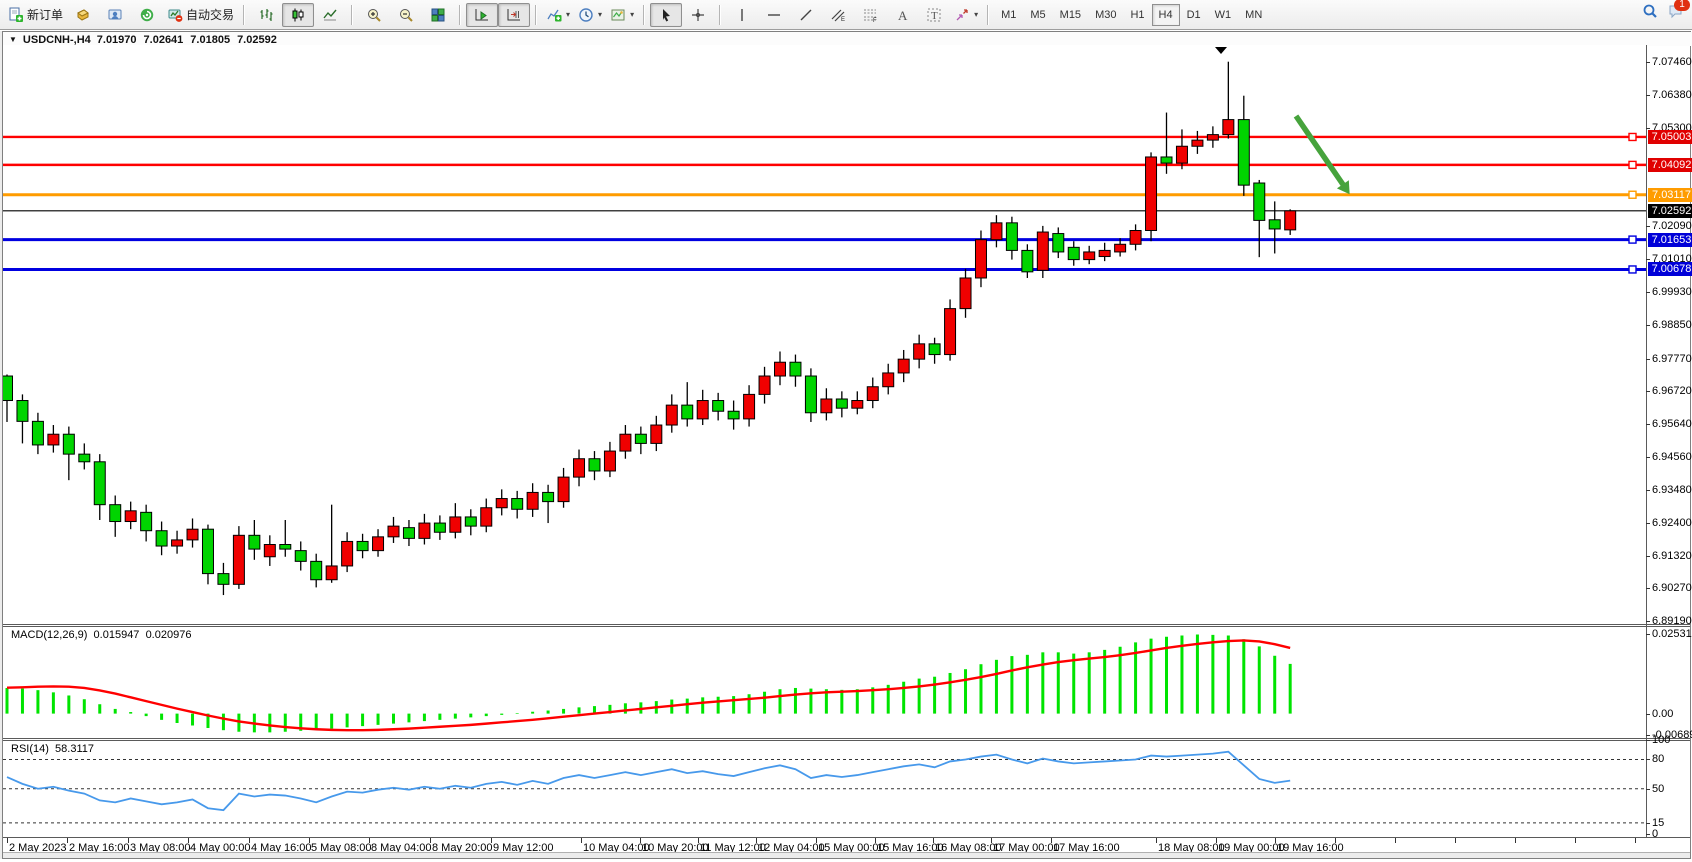 The height and width of the screenshot is (862, 1692). Describe the element at coordinates (1320, 151) in the screenshot. I see `trend-arrow-object` at that location.